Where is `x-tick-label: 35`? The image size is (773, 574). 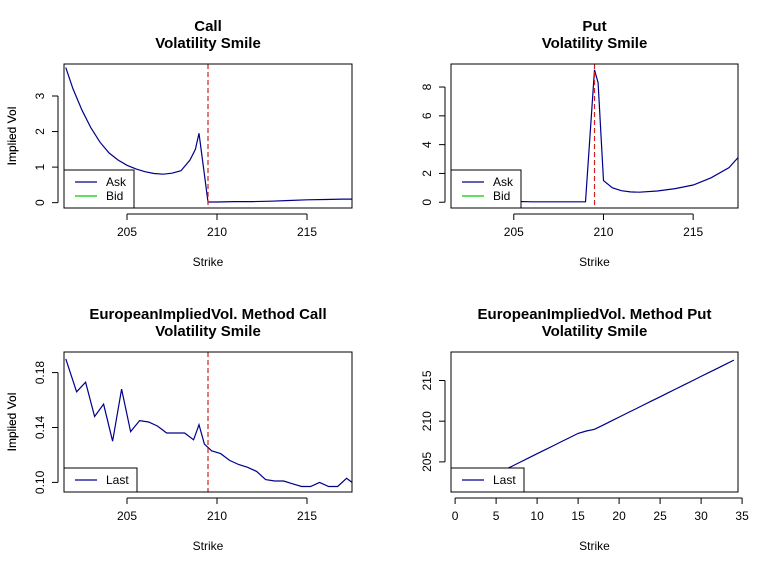 x-tick-label: 35 is located at coordinates (742, 516).